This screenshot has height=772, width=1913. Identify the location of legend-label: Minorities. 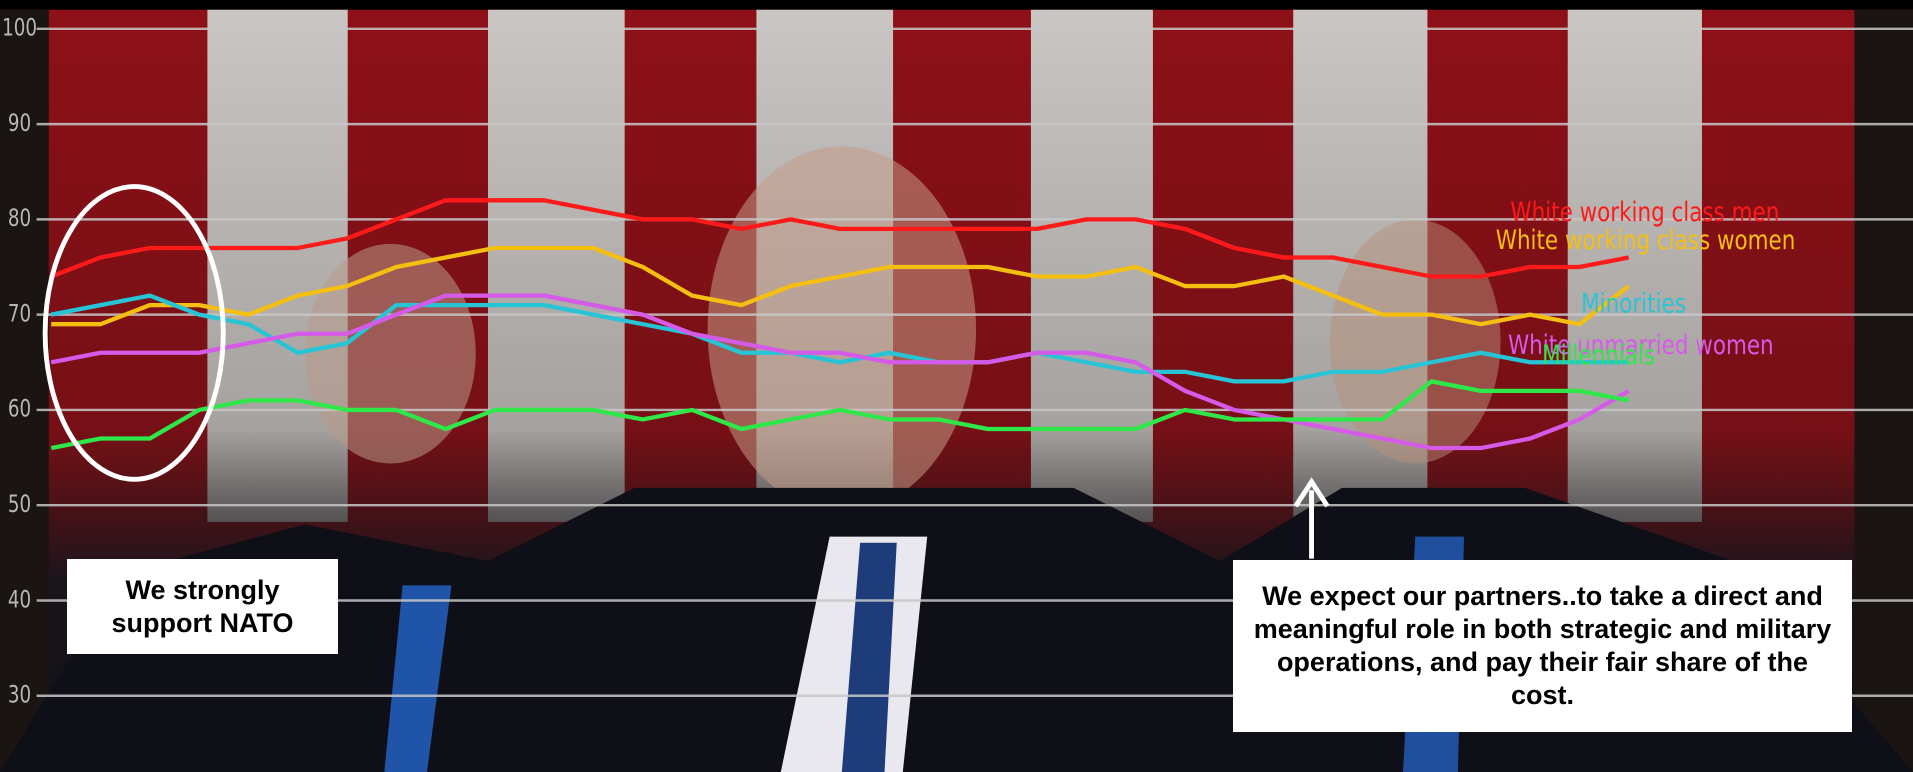
(1633, 303).